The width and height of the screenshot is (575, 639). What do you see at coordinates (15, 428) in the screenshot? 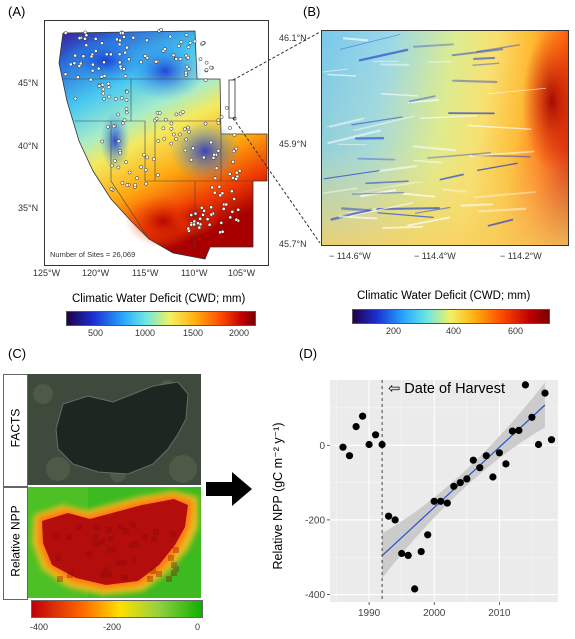
I see `facts-strip-label: FACTS` at bounding box center [15, 428].